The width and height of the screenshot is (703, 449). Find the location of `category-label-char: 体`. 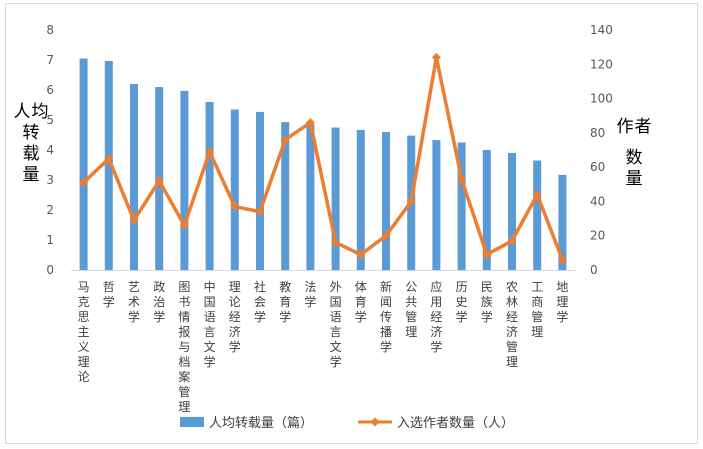

category-label-char: 体 is located at coordinates (361, 287).